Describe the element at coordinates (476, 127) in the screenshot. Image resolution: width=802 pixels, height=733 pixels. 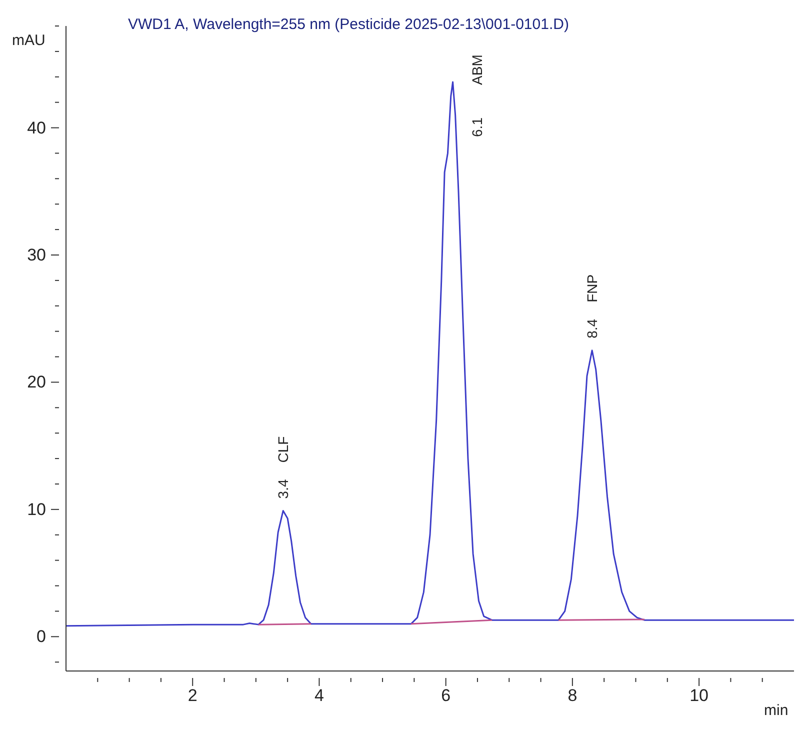
I see `annotation: 6.1` at that location.